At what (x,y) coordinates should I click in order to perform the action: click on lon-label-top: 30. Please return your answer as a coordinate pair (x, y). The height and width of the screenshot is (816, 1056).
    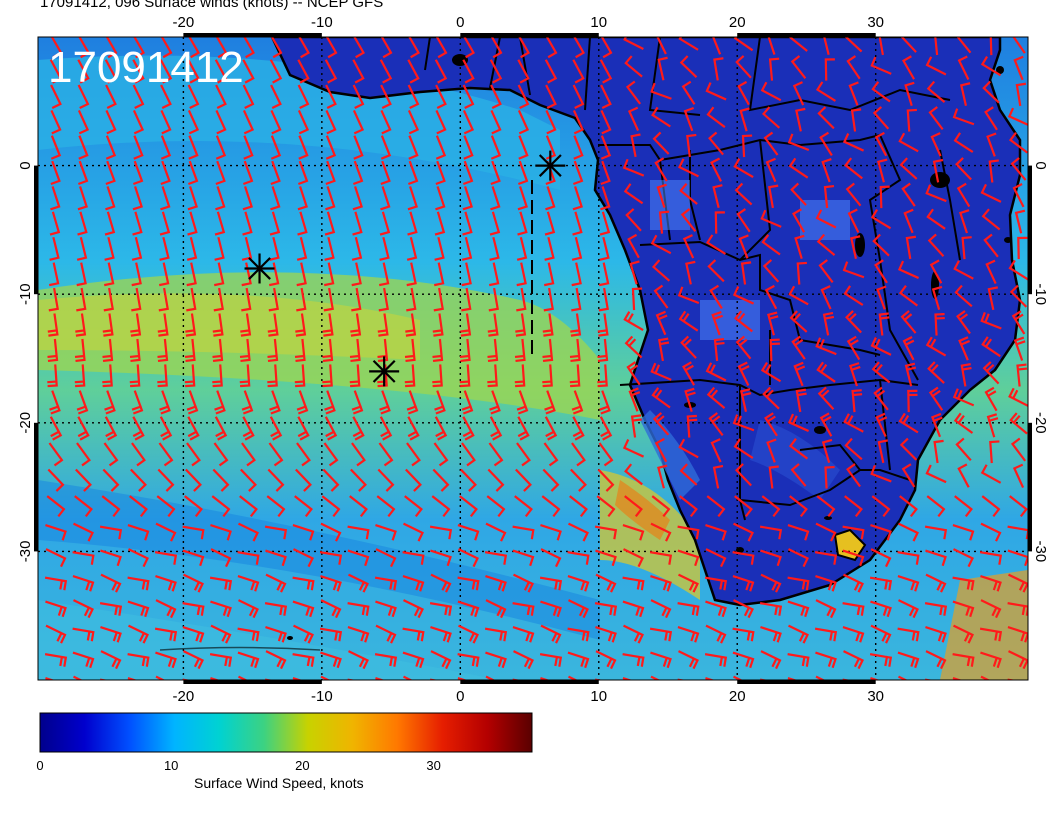
    Looking at the image, I should click on (875, 22).